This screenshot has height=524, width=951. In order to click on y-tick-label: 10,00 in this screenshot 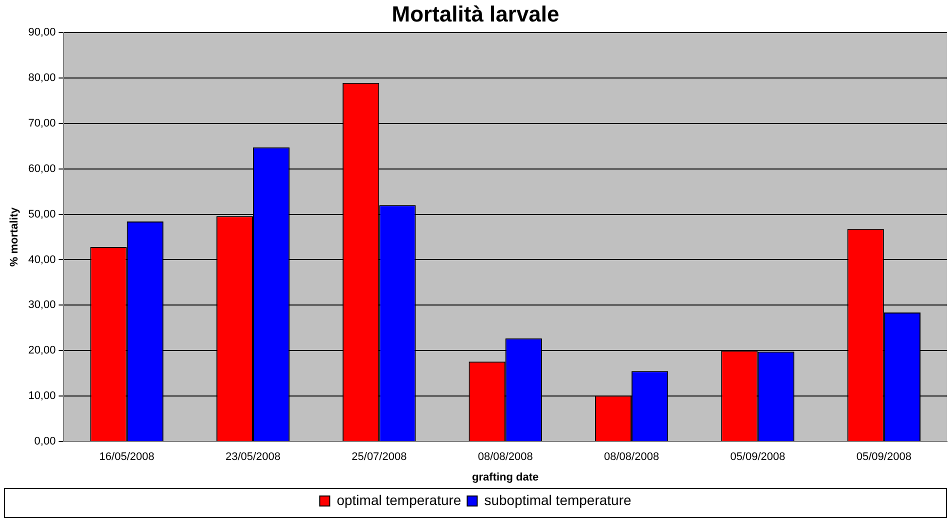, I will do `click(42, 396)`.